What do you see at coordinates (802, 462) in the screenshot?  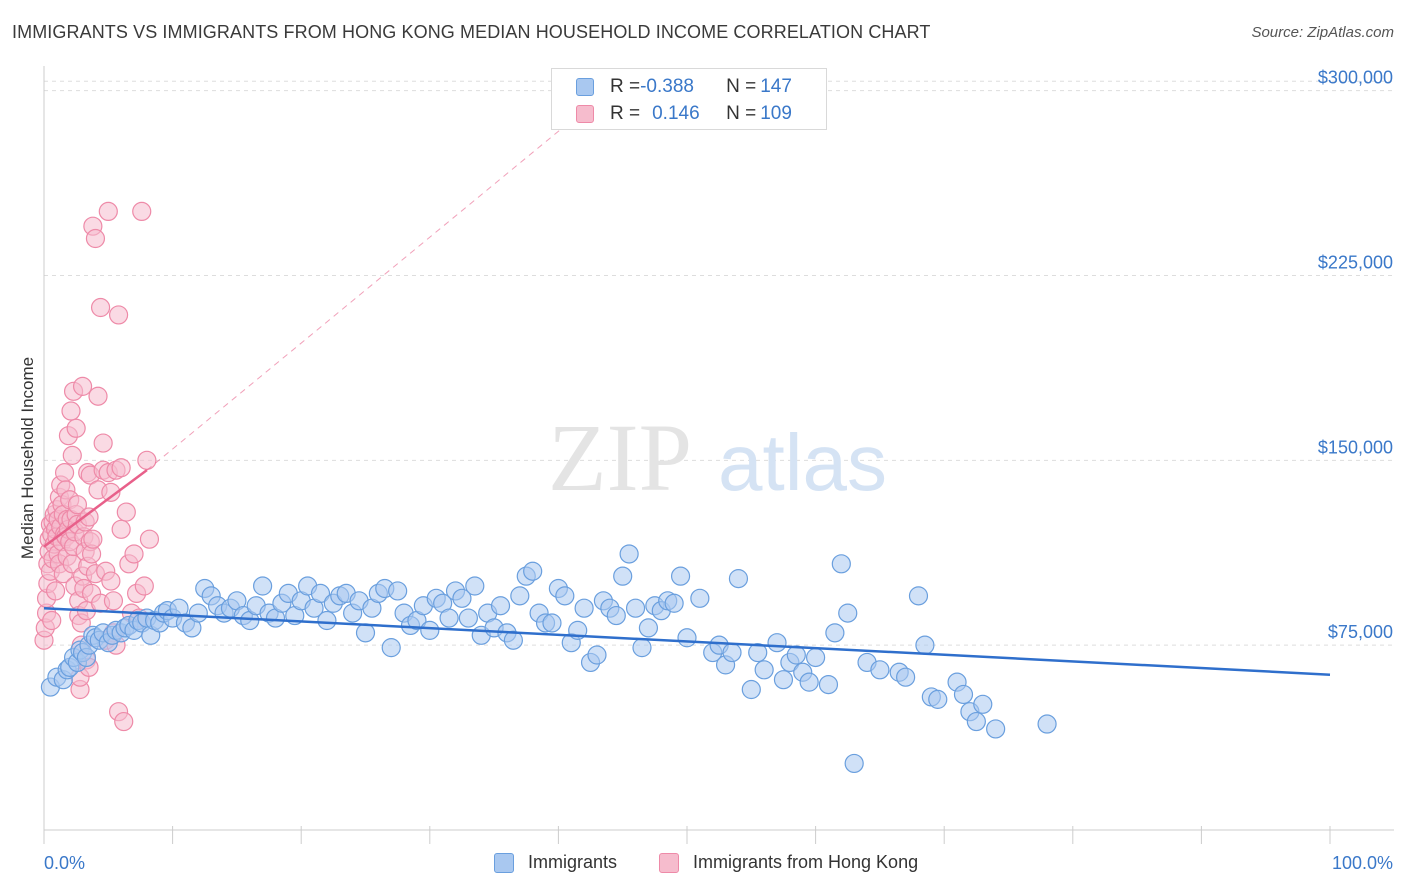 I see `watermark-atlas: atlas` at bounding box center [802, 462].